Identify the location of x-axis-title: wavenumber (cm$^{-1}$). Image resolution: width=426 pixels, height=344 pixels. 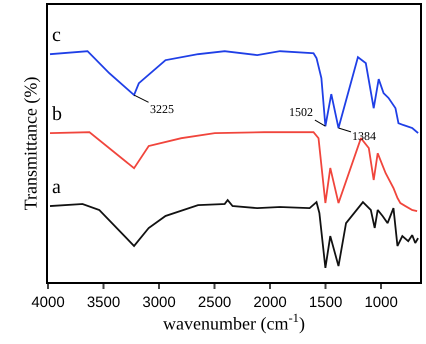
(234, 322).